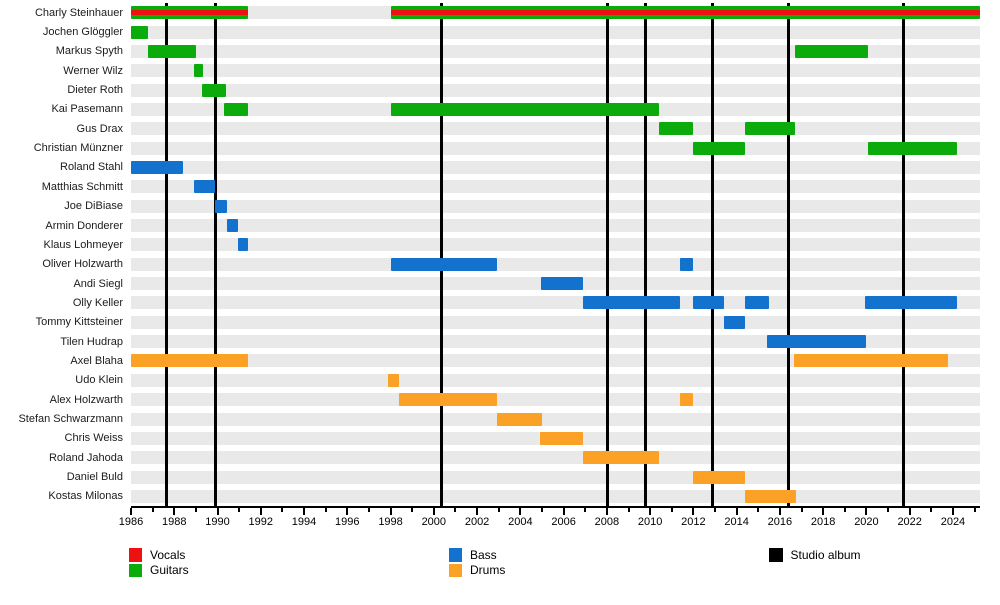  Describe the element at coordinates (477, 522) in the screenshot. I see `x-axis-tick-label: 2002` at that location.